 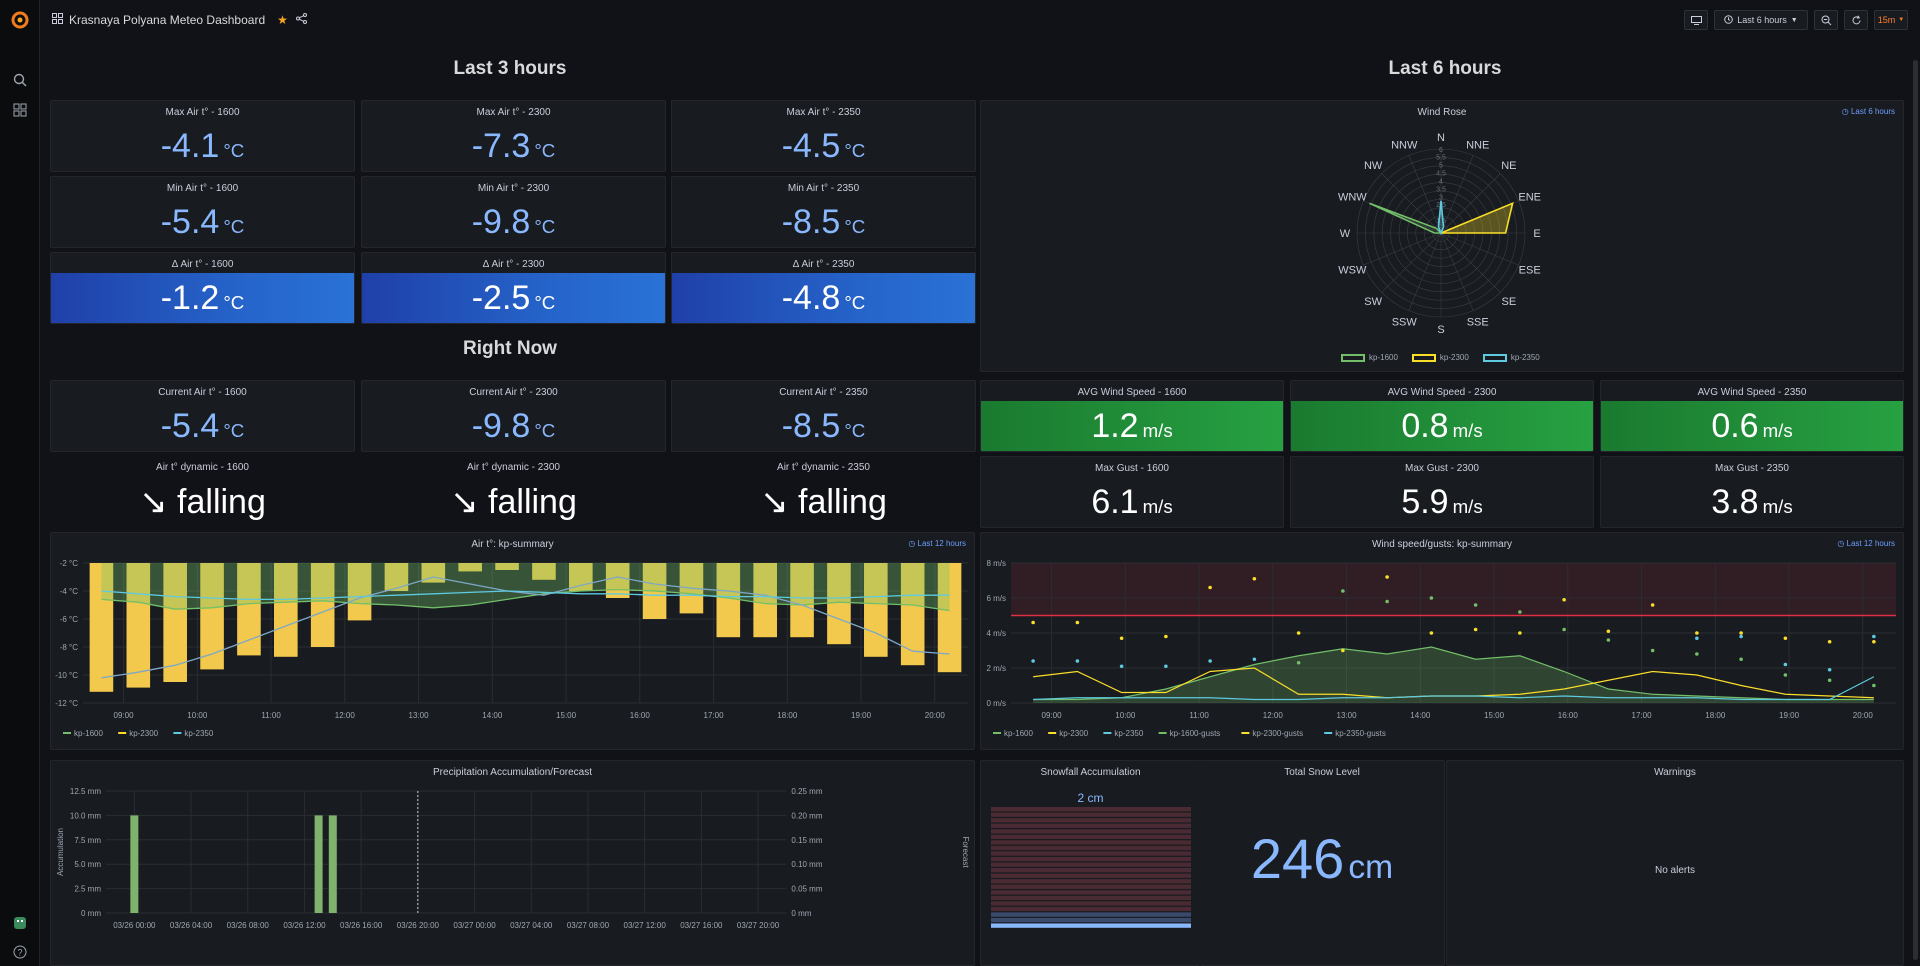 I want to click on stat-value: -4.5 °C, so click(x=823, y=146).